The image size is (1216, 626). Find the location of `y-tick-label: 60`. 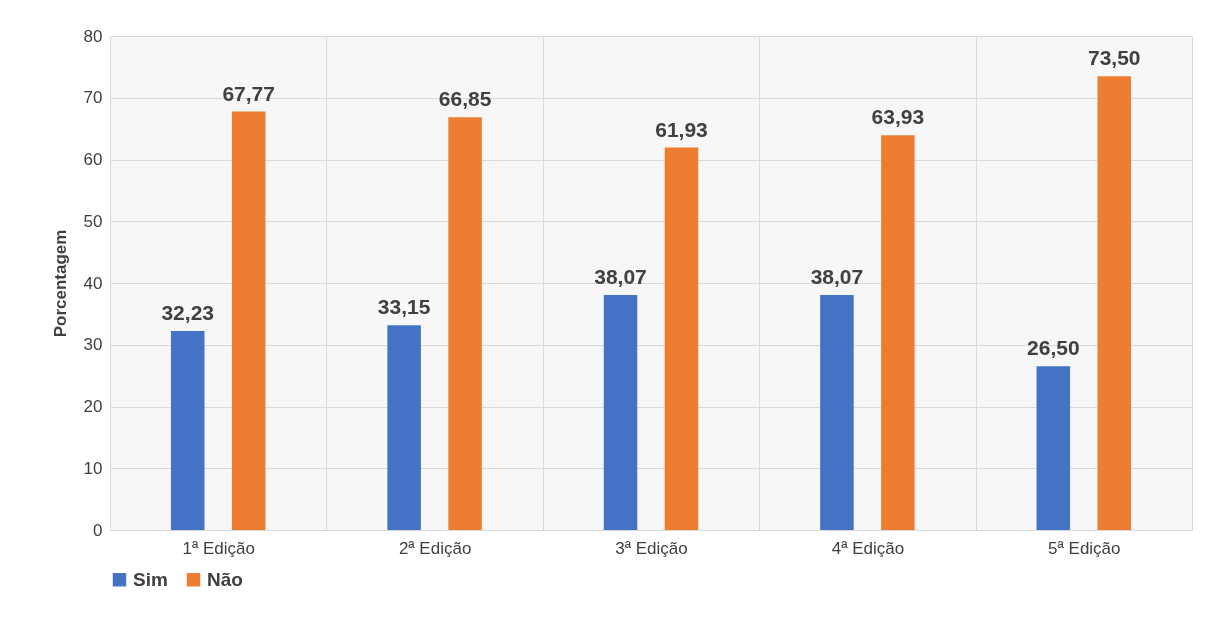

y-tick-label: 60 is located at coordinates (93, 159).